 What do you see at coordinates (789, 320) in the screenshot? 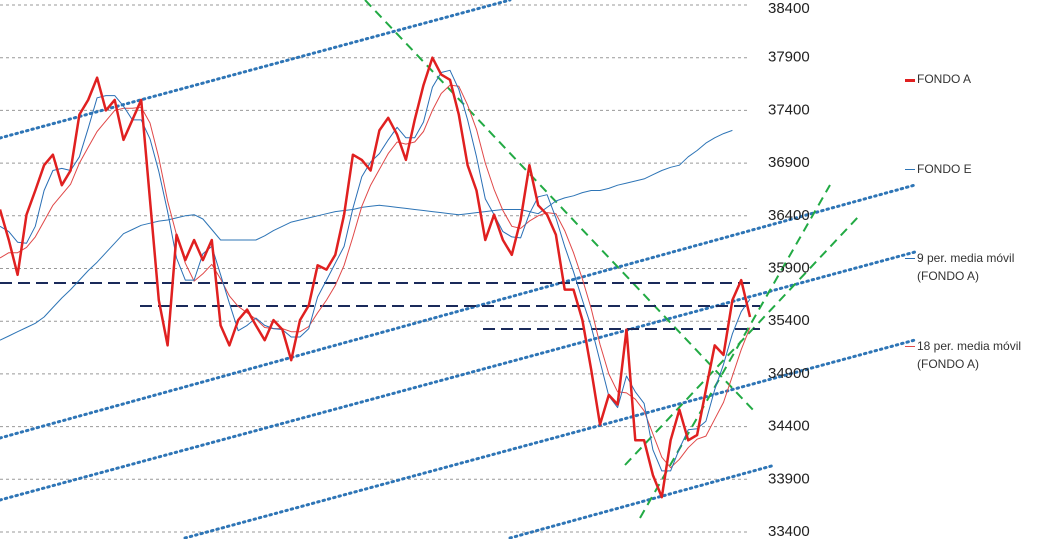
I see `y-tick-label: 35400` at bounding box center [789, 320].